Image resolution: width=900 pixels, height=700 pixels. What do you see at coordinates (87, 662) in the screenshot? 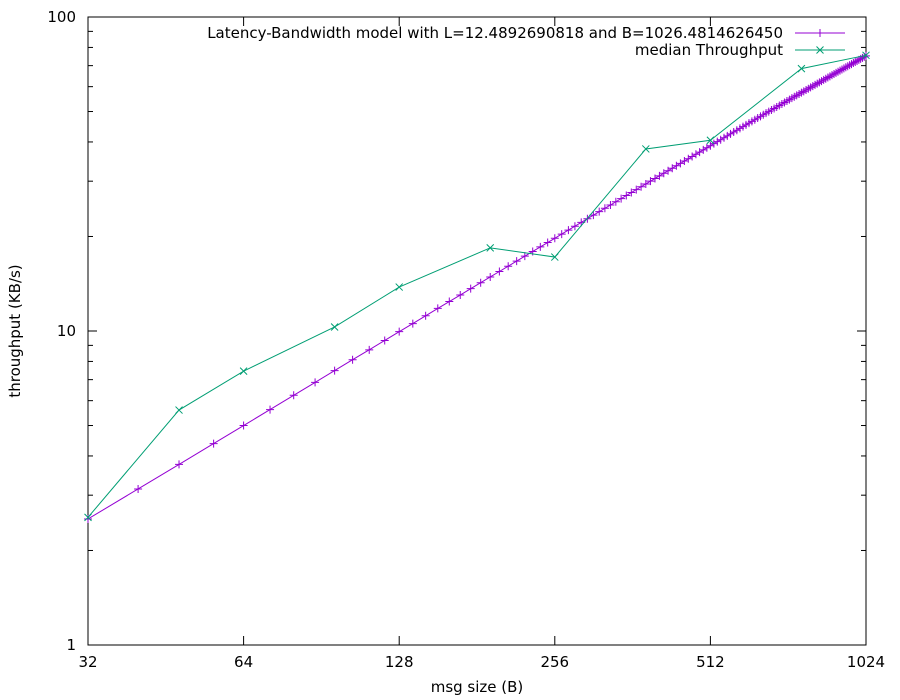
I see `x-tick-label: 32` at bounding box center [87, 662].